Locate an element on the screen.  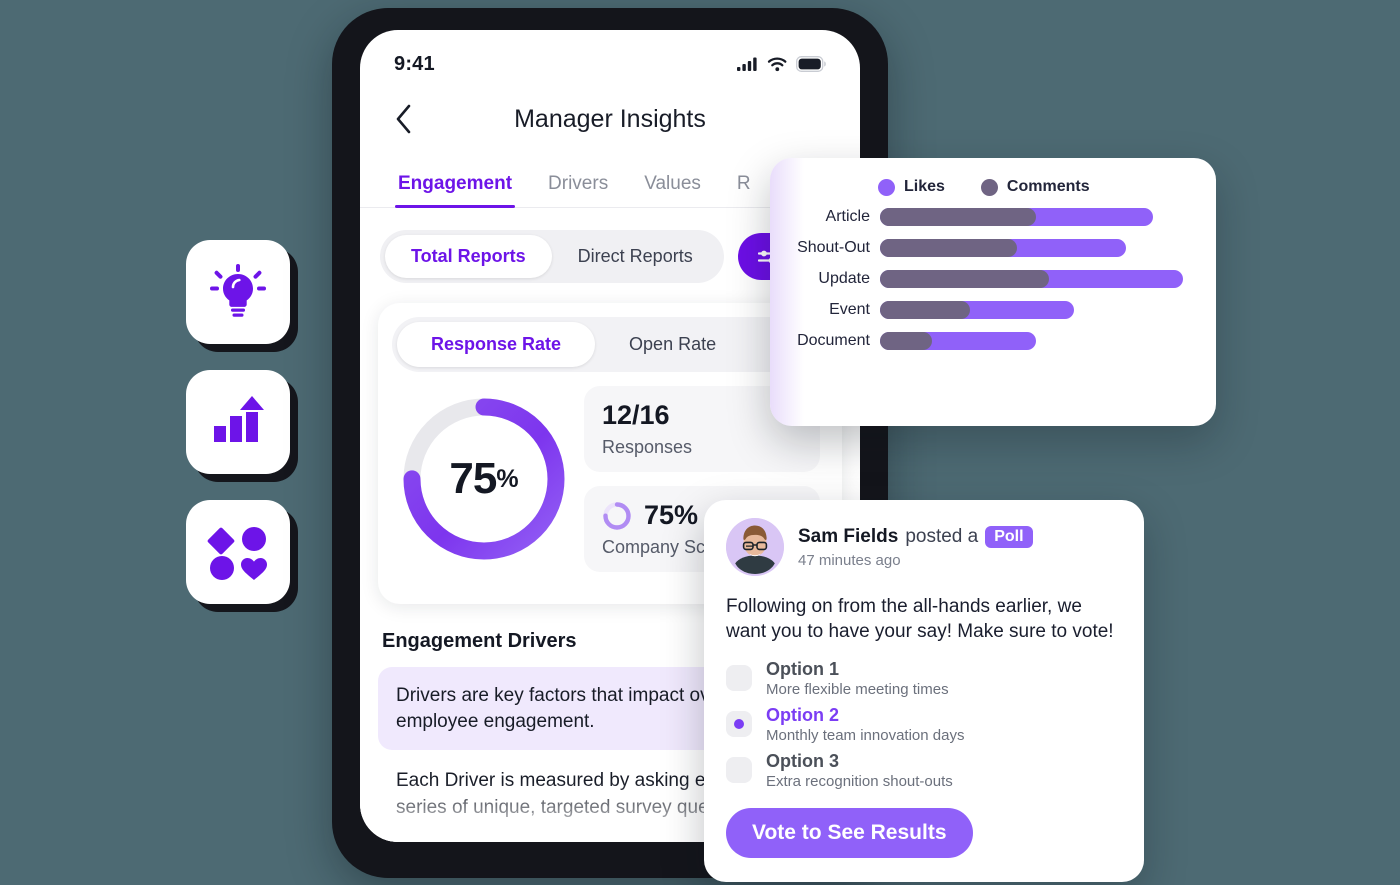
poll-option-title: Option 2 is located at coordinates (802, 714).